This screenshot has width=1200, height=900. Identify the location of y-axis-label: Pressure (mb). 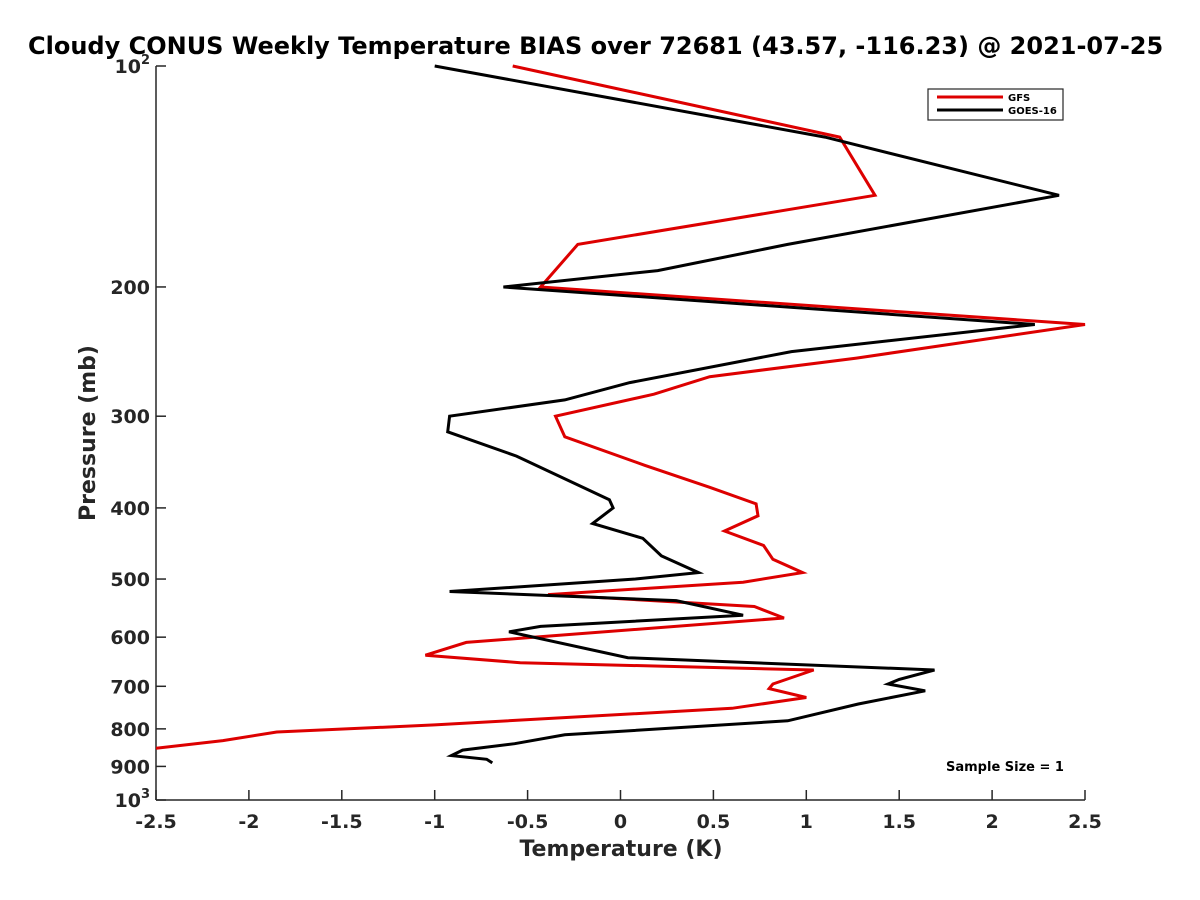
(88, 433).